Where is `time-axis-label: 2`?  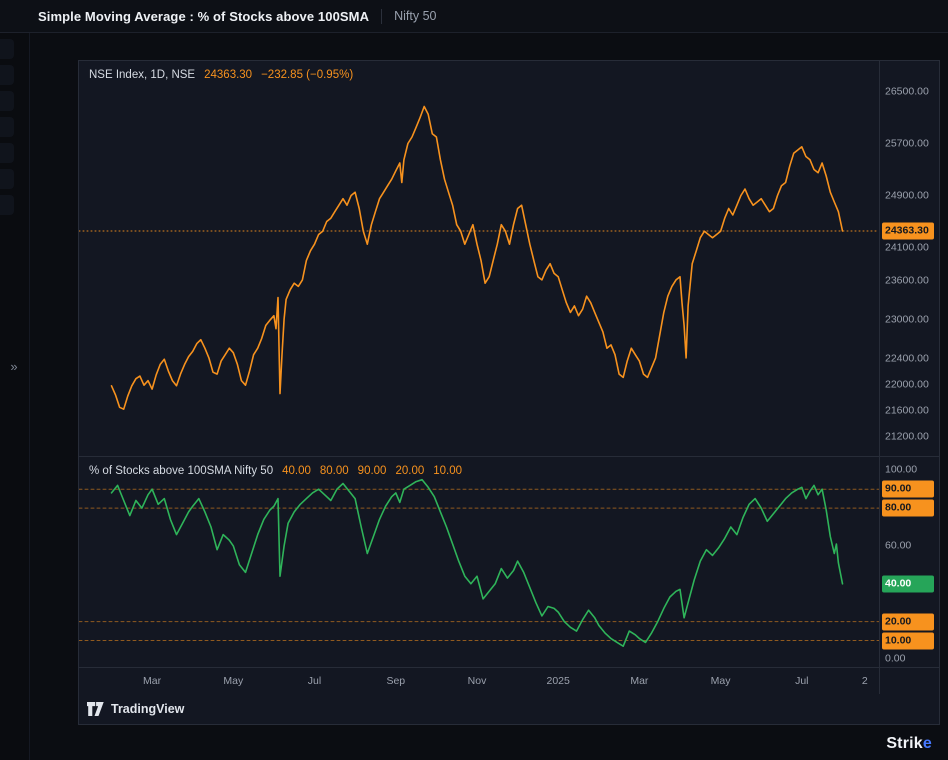
time-axis-label: 2 is located at coordinates (864, 681).